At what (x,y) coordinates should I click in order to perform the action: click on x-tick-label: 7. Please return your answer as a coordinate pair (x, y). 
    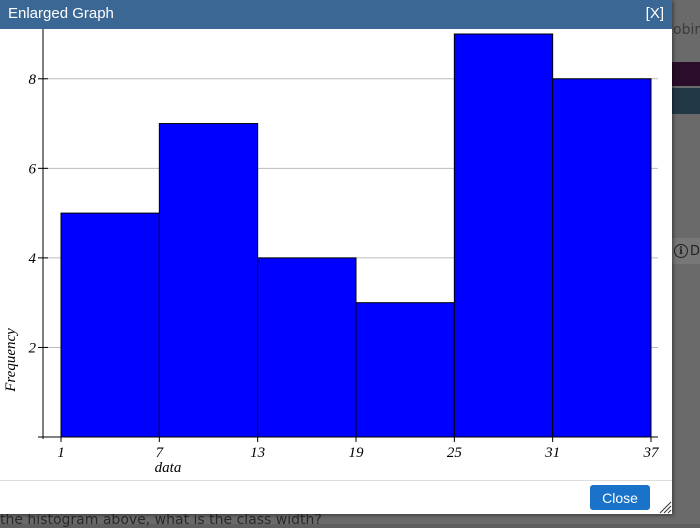
    Looking at the image, I should click on (160, 453).